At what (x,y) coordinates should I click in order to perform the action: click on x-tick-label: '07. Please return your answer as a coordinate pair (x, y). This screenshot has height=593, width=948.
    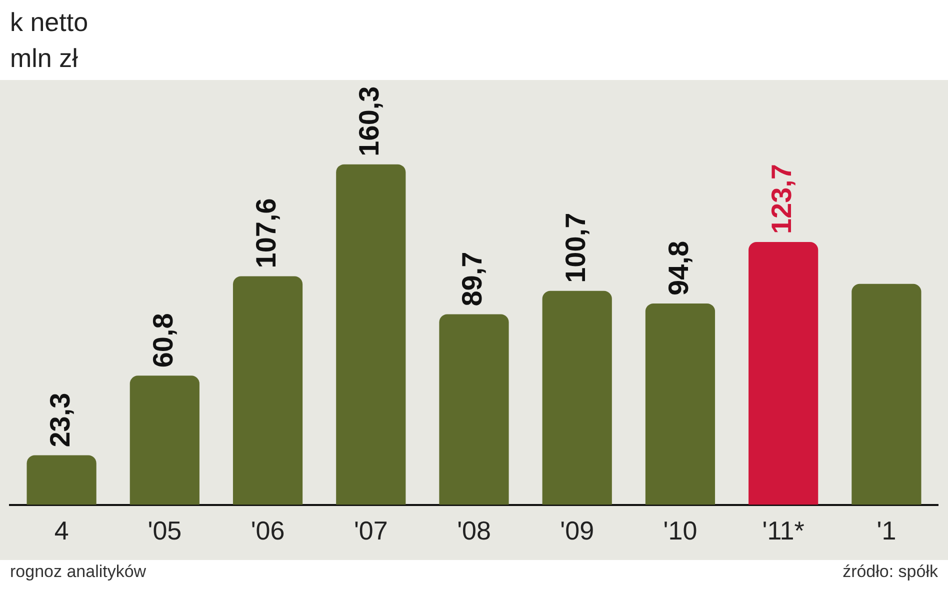
    Looking at the image, I should click on (371, 531).